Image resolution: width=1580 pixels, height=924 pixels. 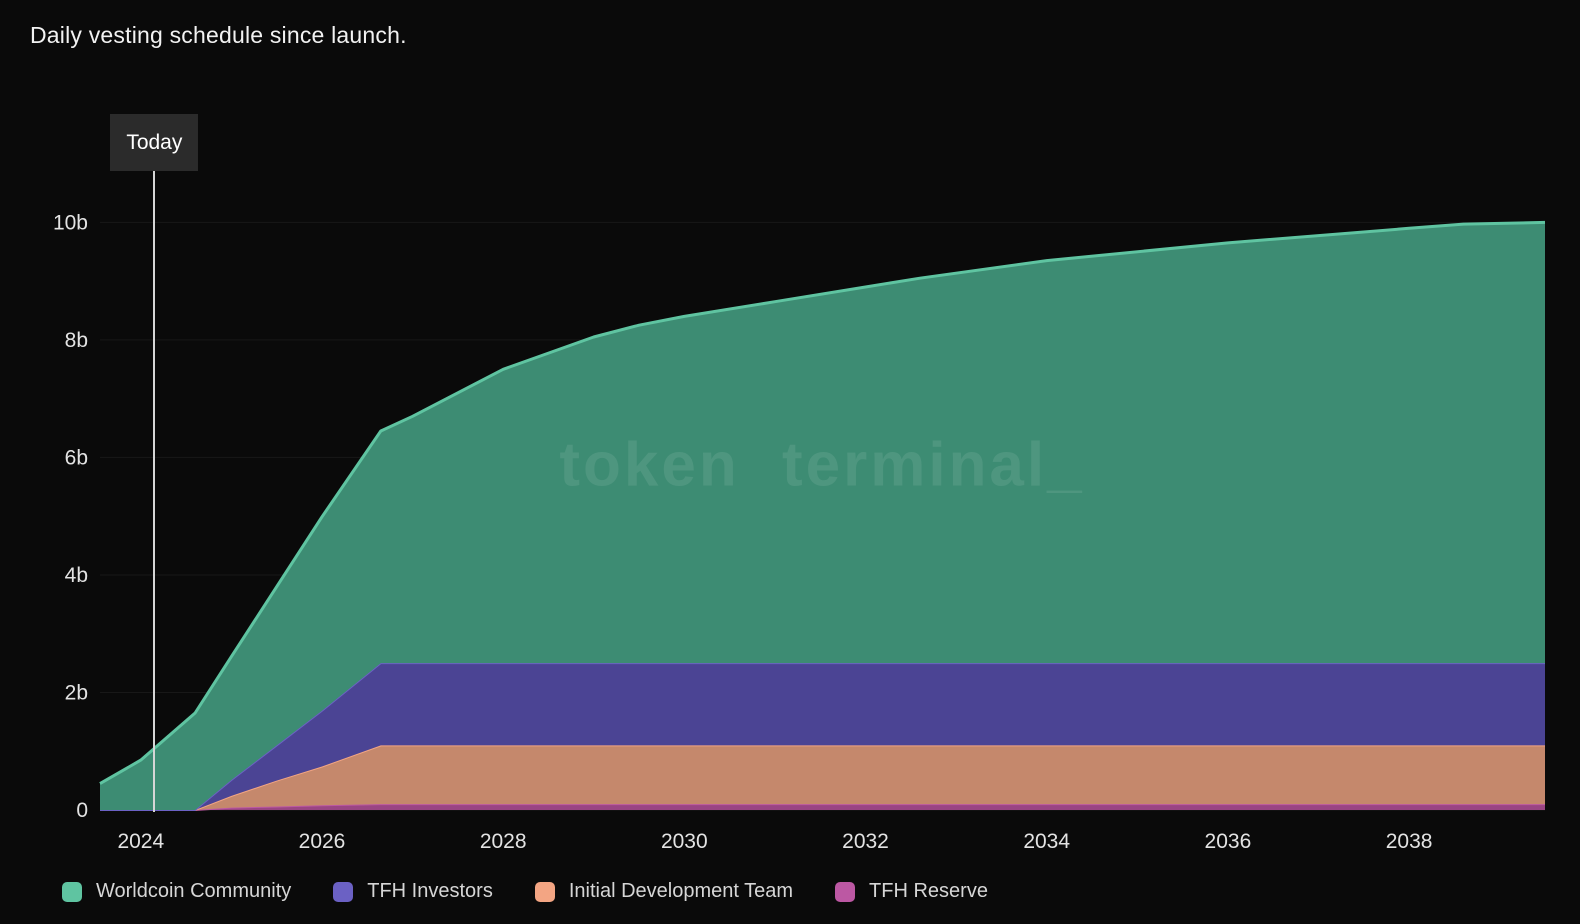 What do you see at coordinates (822, 777) in the screenshot?
I see `area-initial-development-team` at bounding box center [822, 777].